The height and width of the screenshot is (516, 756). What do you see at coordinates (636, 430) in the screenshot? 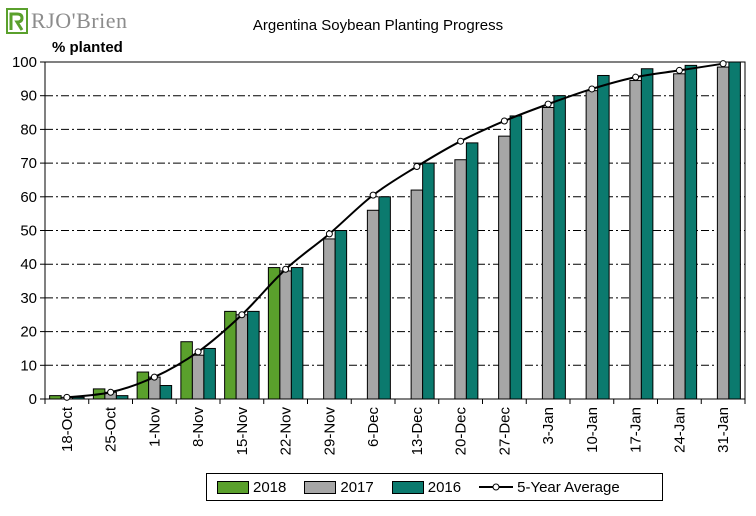
I see `x-tick-label: 17-Jan` at bounding box center [636, 430].